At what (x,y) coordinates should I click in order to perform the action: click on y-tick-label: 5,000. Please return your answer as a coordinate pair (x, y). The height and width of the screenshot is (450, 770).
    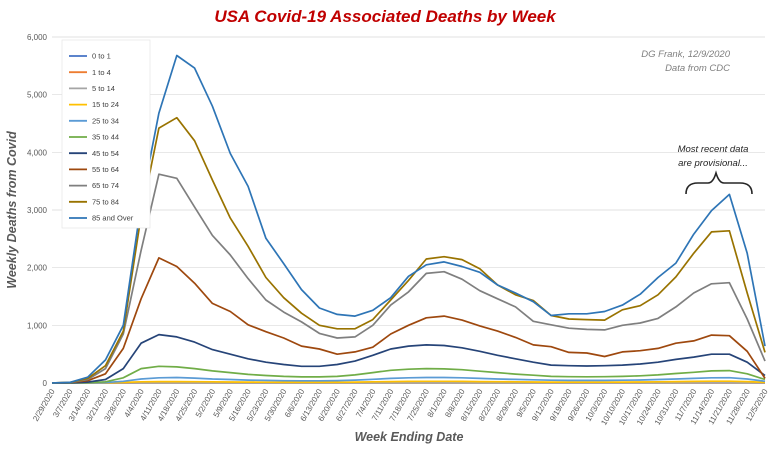
    Looking at the image, I should click on (37, 95).